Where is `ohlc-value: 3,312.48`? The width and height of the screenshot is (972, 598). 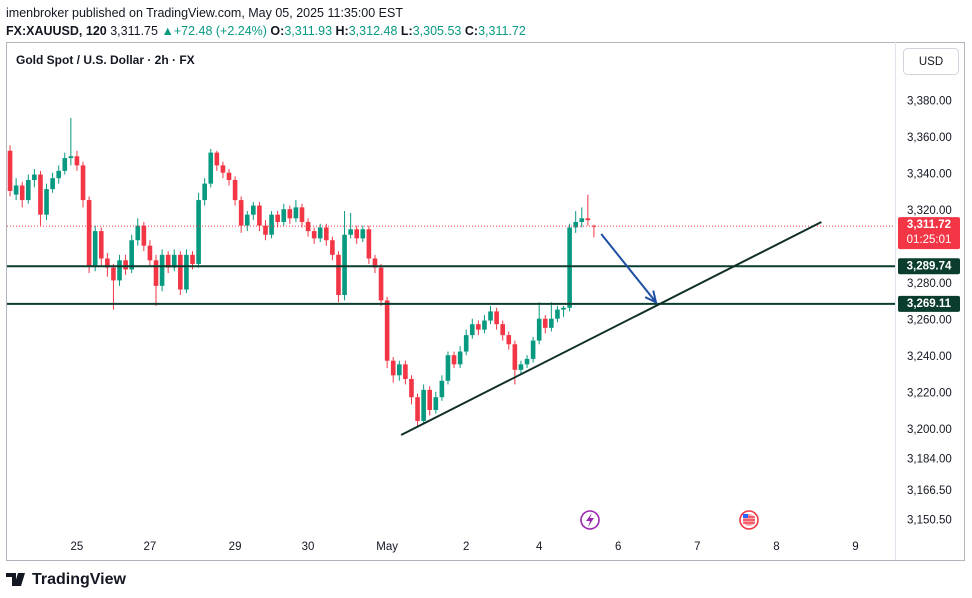 ohlc-value: 3,312.48 is located at coordinates (373, 31).